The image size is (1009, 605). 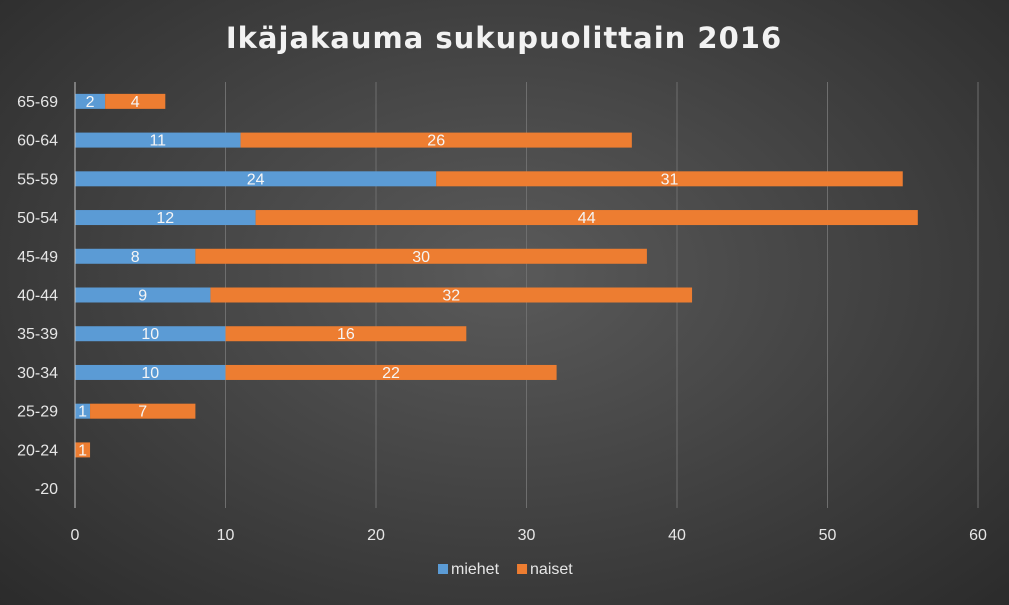 What do you see at coordinates (37, 257) in the screenshot?
I see `y-tick-label: 45-49` at bounding box center [37, 257].